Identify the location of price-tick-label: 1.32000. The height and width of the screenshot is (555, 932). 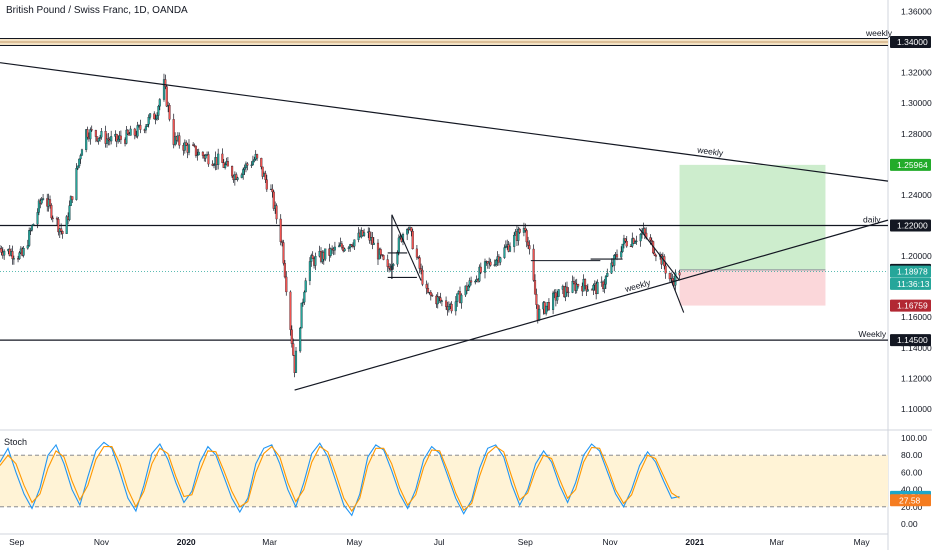
(916, 73).